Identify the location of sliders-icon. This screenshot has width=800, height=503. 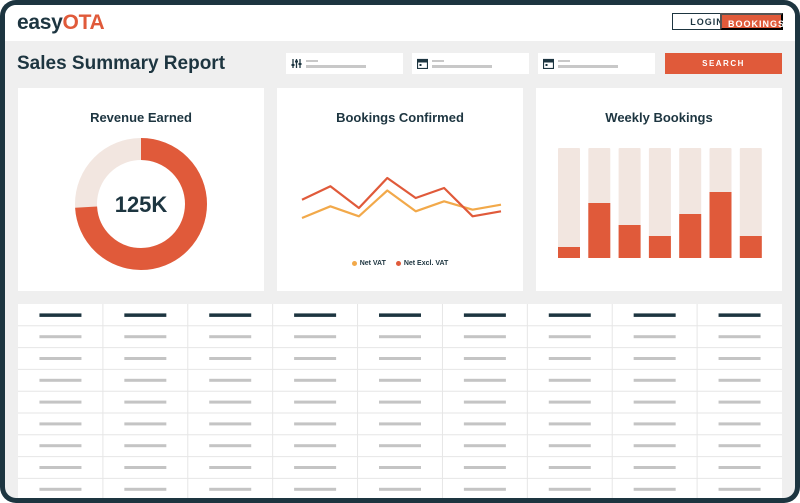
(296, 63).